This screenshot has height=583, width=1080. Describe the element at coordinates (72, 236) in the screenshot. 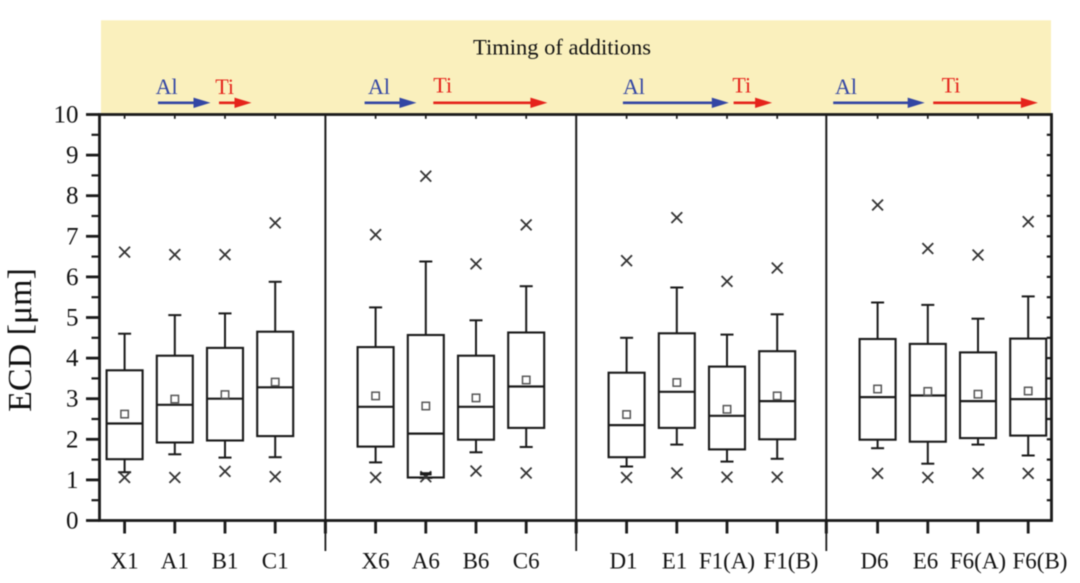

I see `svg-text: 7` at that location.